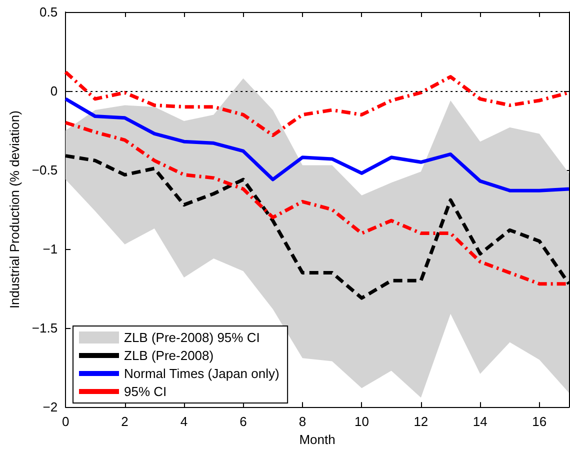  What do you see at coordinates (14, 209) in the screenshot?
I see `y-axis-title: Industrial Production (% deviation)` at bounding box center [14, 209].